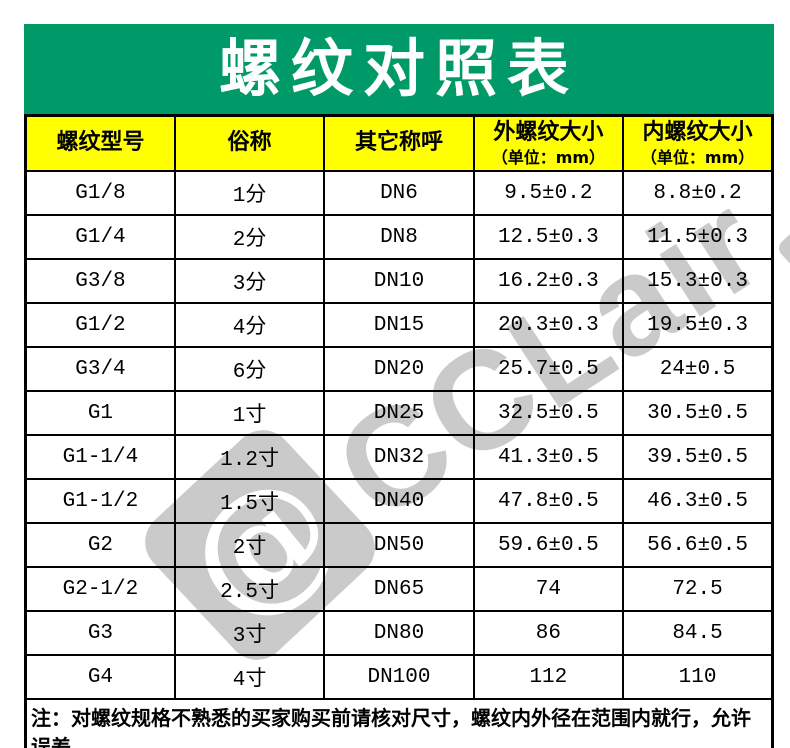  I want to click on table-cell: 1.5寸, so click(249, 501).